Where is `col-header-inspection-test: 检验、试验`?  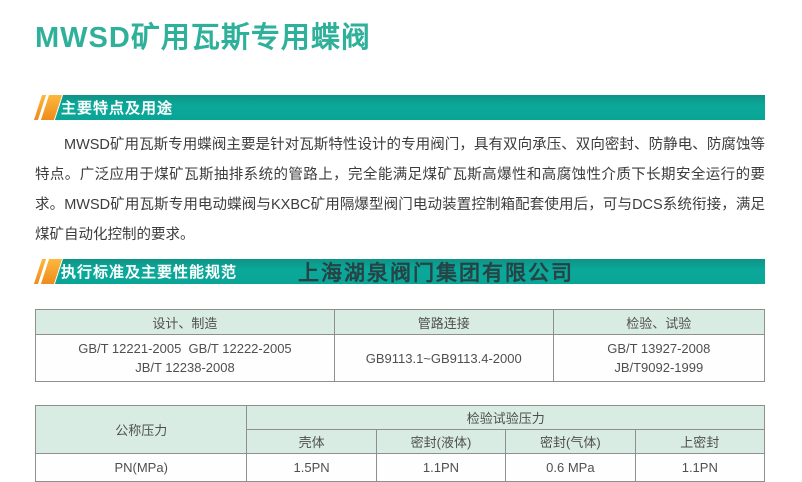
col-header-inspection-test: 检验、试验 is located at coordinates (659, 322).